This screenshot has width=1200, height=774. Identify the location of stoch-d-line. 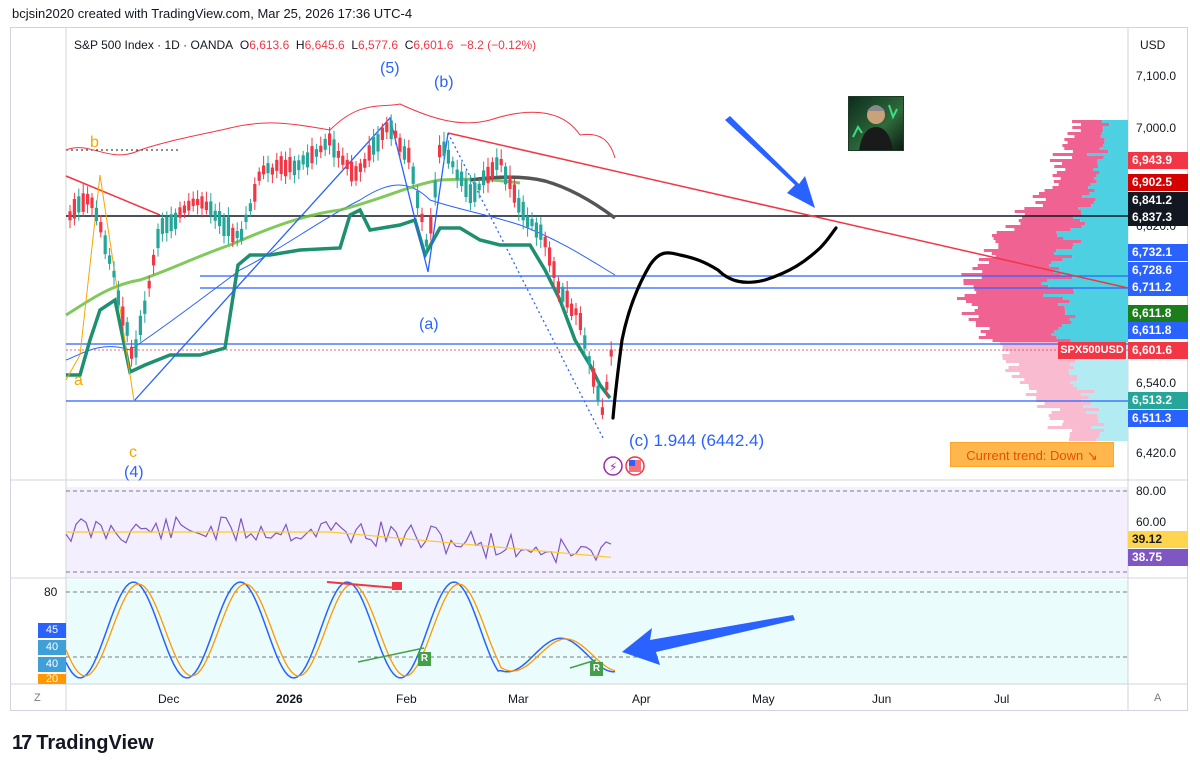
(340, 630).